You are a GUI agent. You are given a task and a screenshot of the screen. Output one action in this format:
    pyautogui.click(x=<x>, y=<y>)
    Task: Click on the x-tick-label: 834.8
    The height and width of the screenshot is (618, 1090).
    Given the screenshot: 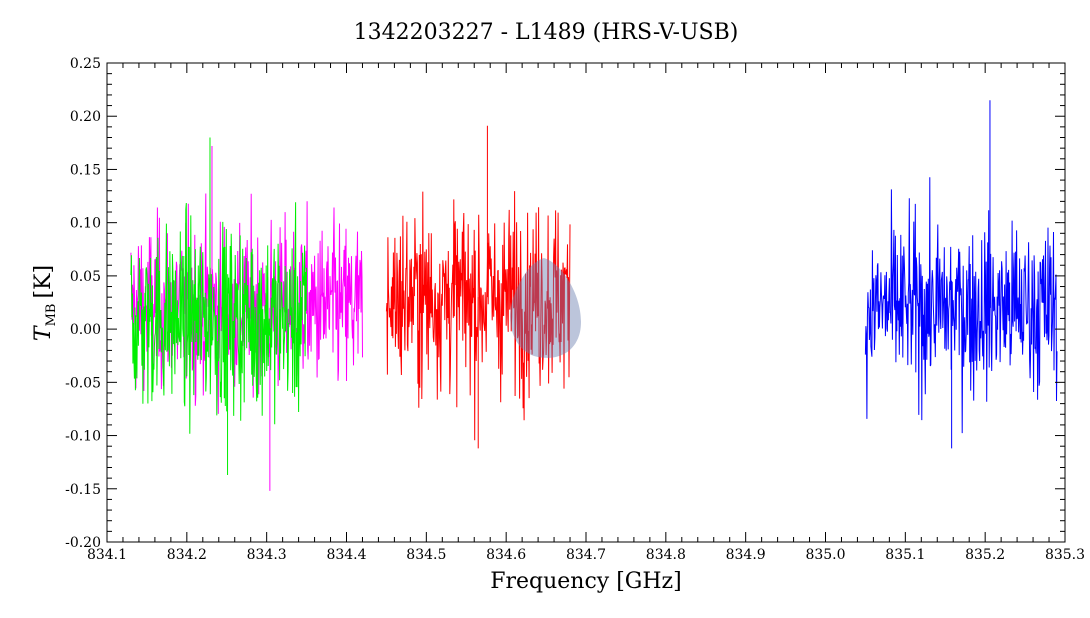 What is the action you would take?
    pyautogui.click(x=666, y=555)
    